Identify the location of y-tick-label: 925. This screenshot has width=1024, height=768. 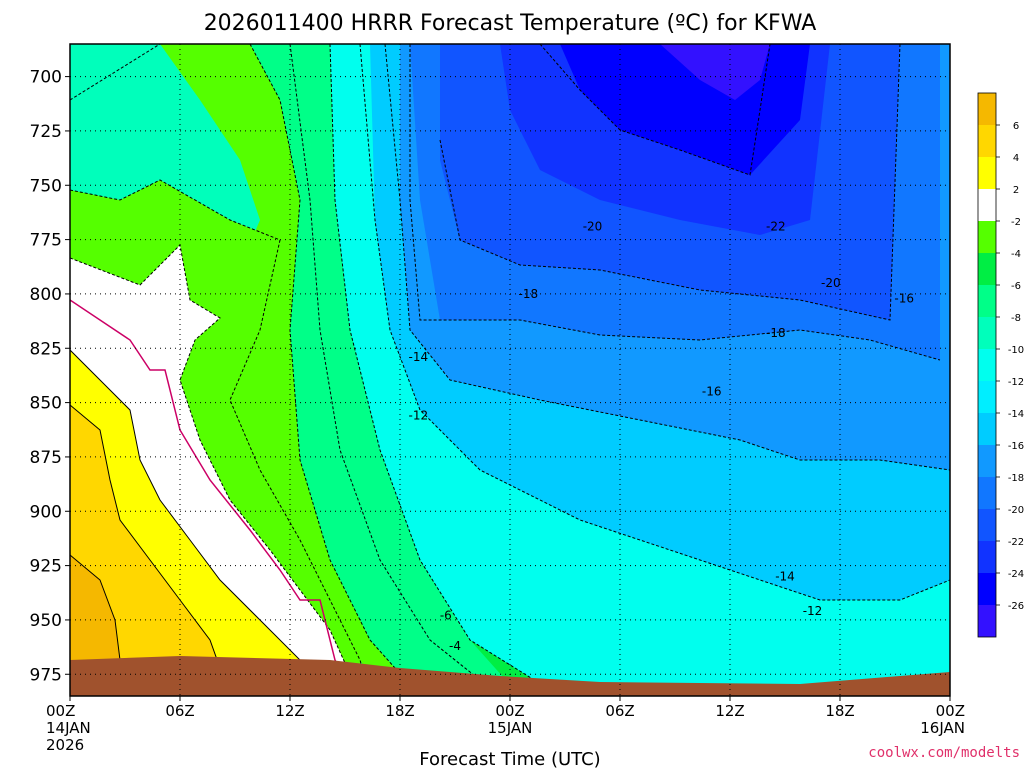
(46, 567).